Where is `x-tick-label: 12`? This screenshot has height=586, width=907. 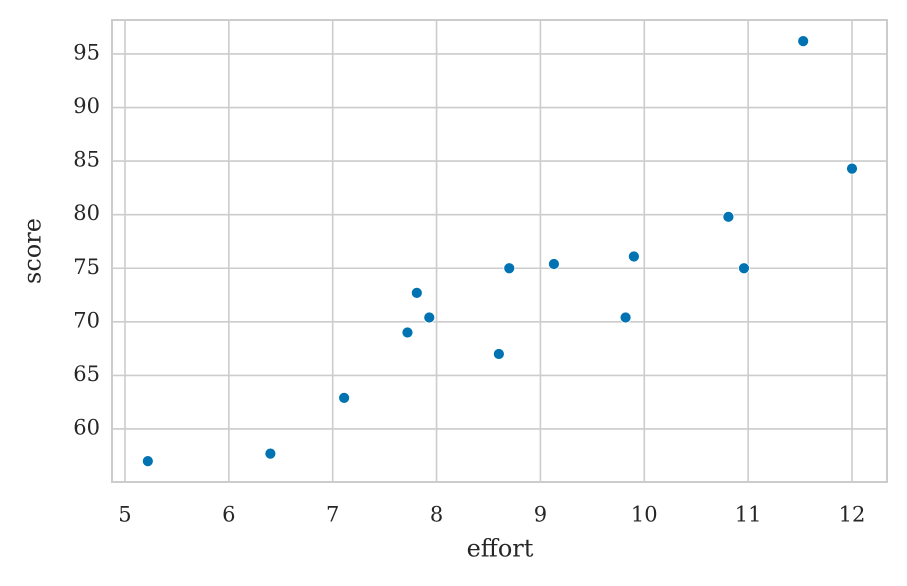 x-tick-label: 12 is located at coordinates (852, 515).